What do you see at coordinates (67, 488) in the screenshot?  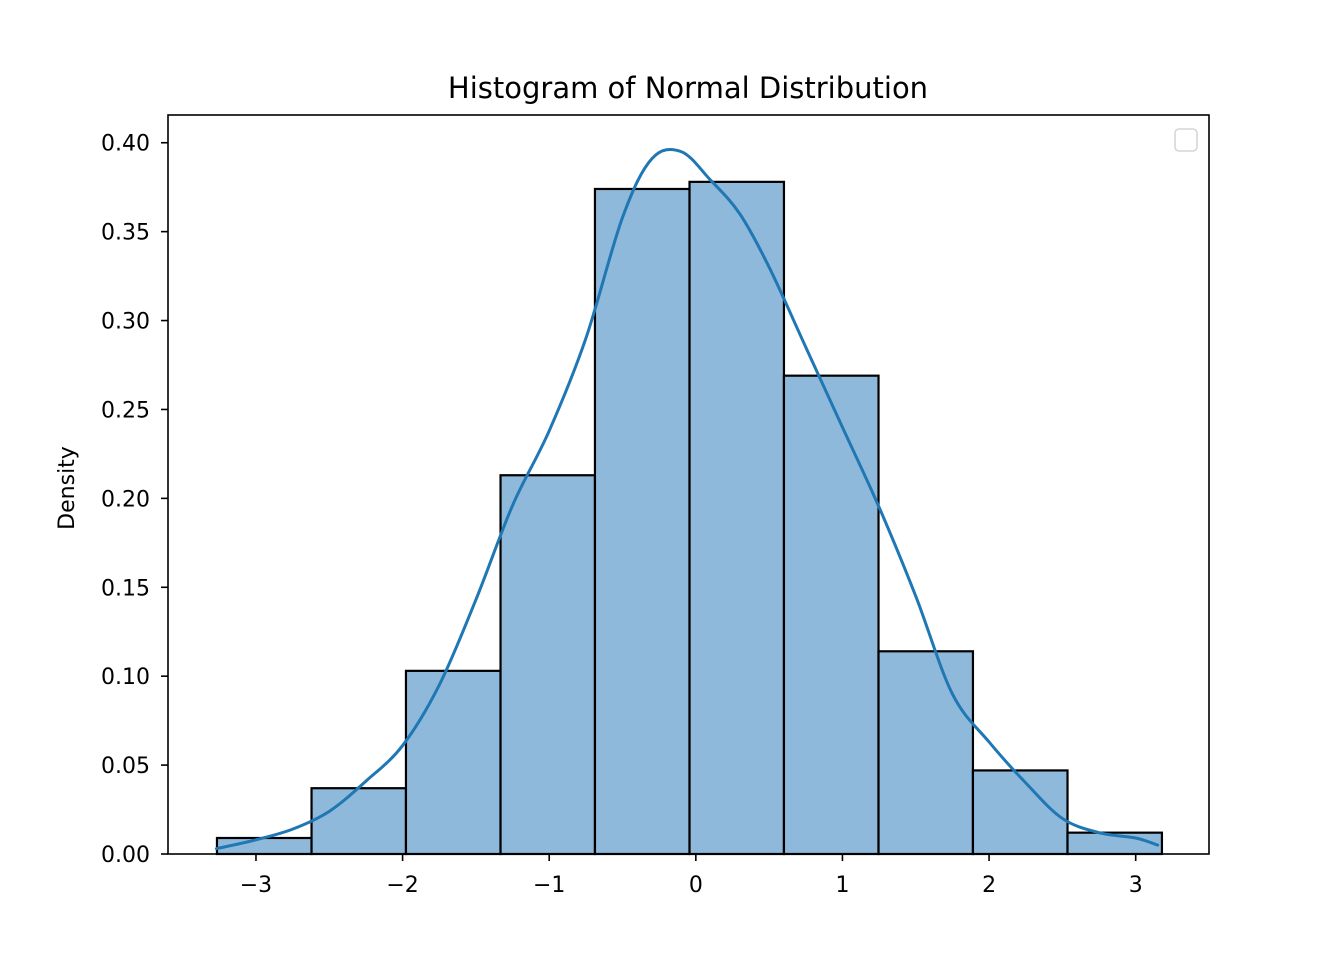 I see `y-axis-title: Density` at bounding box center [67, 488].